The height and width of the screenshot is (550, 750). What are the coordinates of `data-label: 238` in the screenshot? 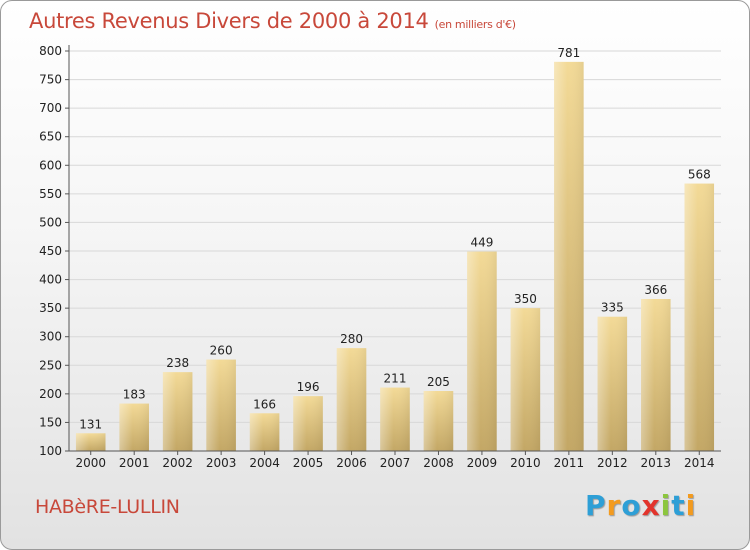 It's located at (177, 363).